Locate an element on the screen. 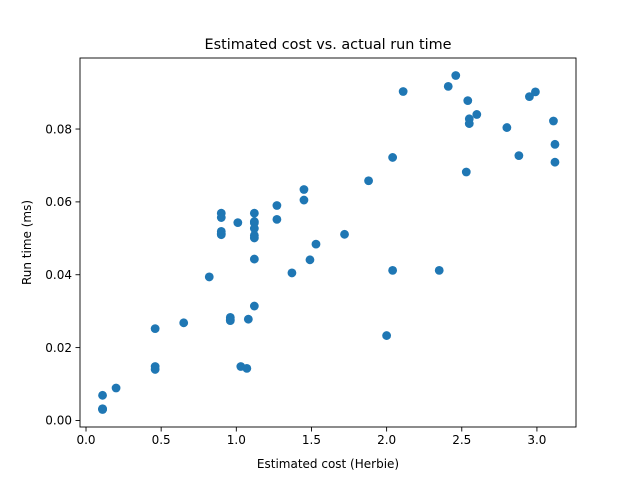 The width and height of the screenshot is (640, 480). y-axis: 0.00 0.02 0.04 0.06 0.08 is located at coordinates (62, 275).